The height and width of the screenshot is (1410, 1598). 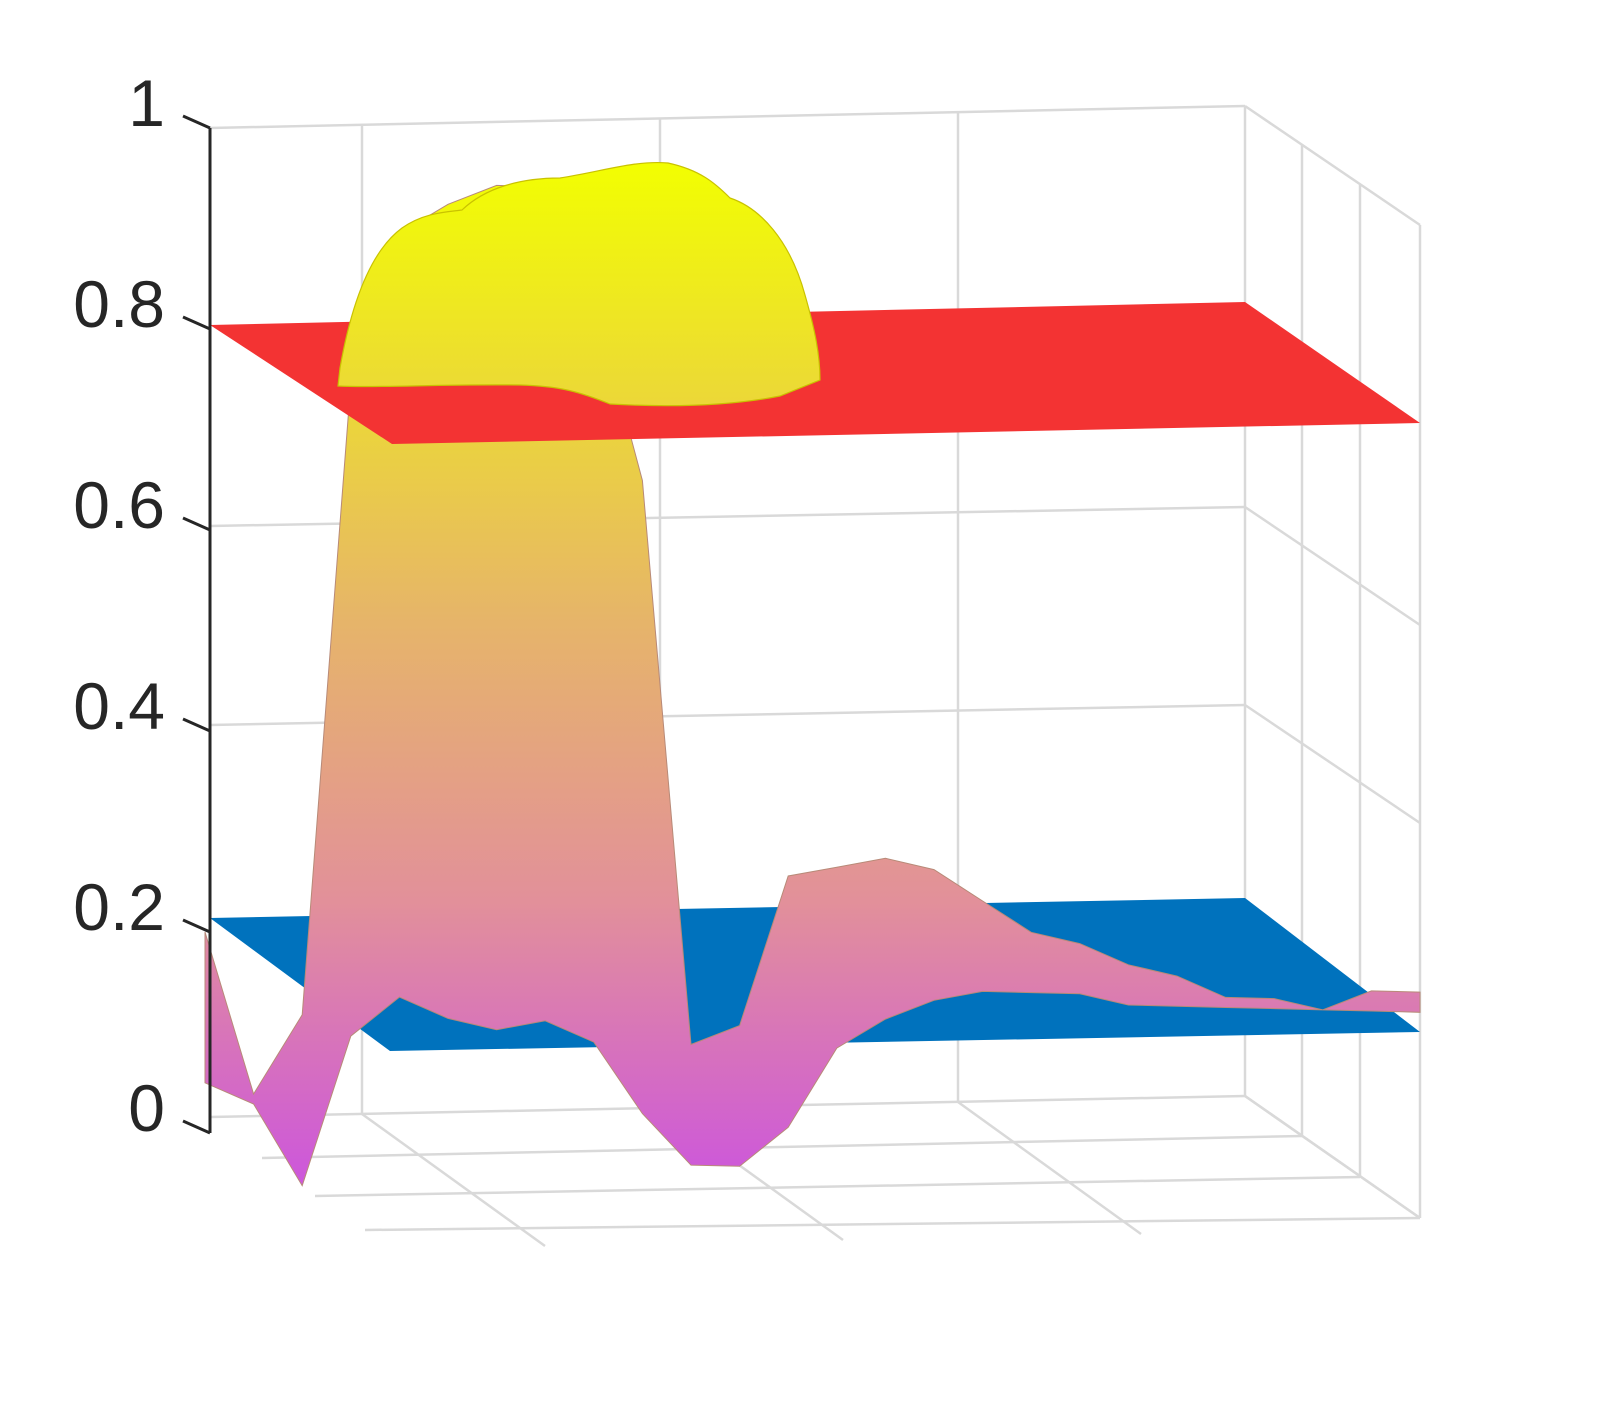 What do you see at coordinates (146, 103) in the screenshot?
I see `z-tick-label: 1` at bounding box center [146, 103].